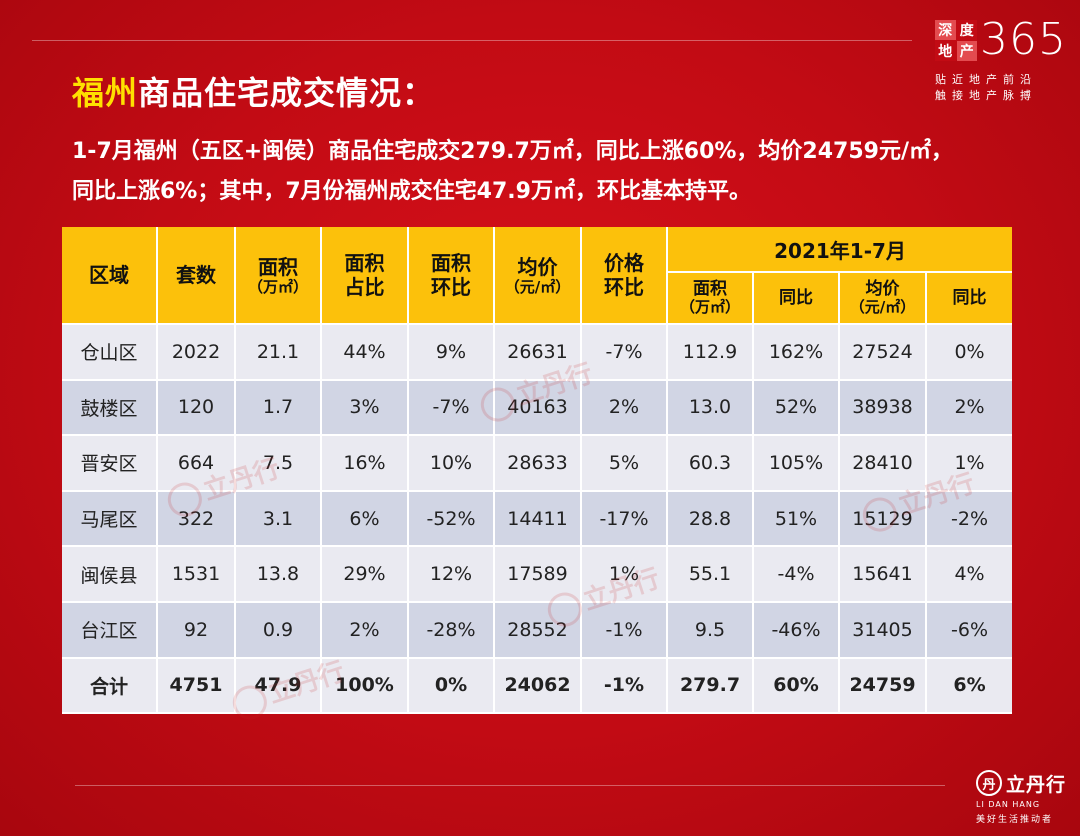 The width and height of the screenshot is (1080, 836). I want to click on logo-slogan: 美好生活推动者, so click(1015, 820).